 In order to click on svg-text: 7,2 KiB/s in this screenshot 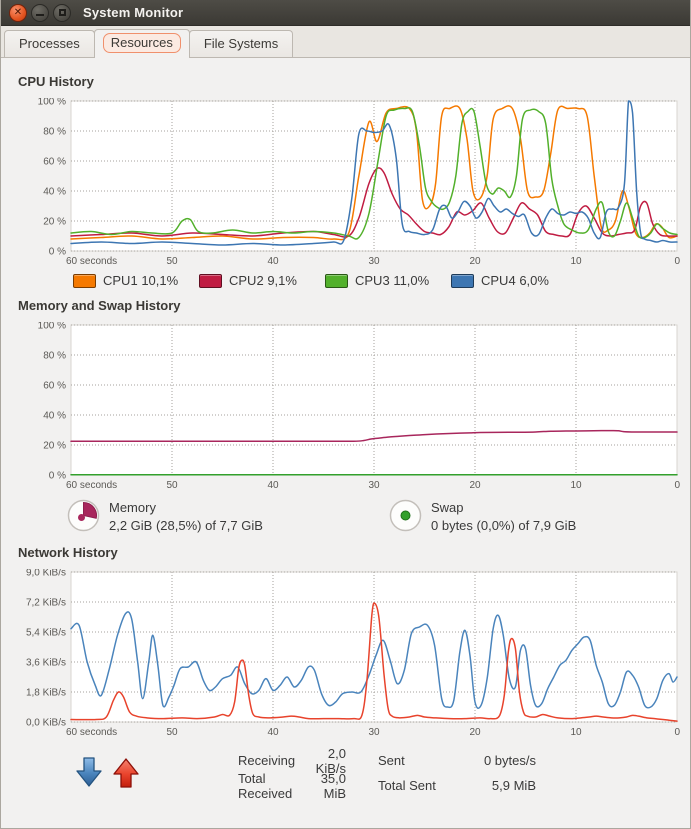, I will do `click(46, 603)`.